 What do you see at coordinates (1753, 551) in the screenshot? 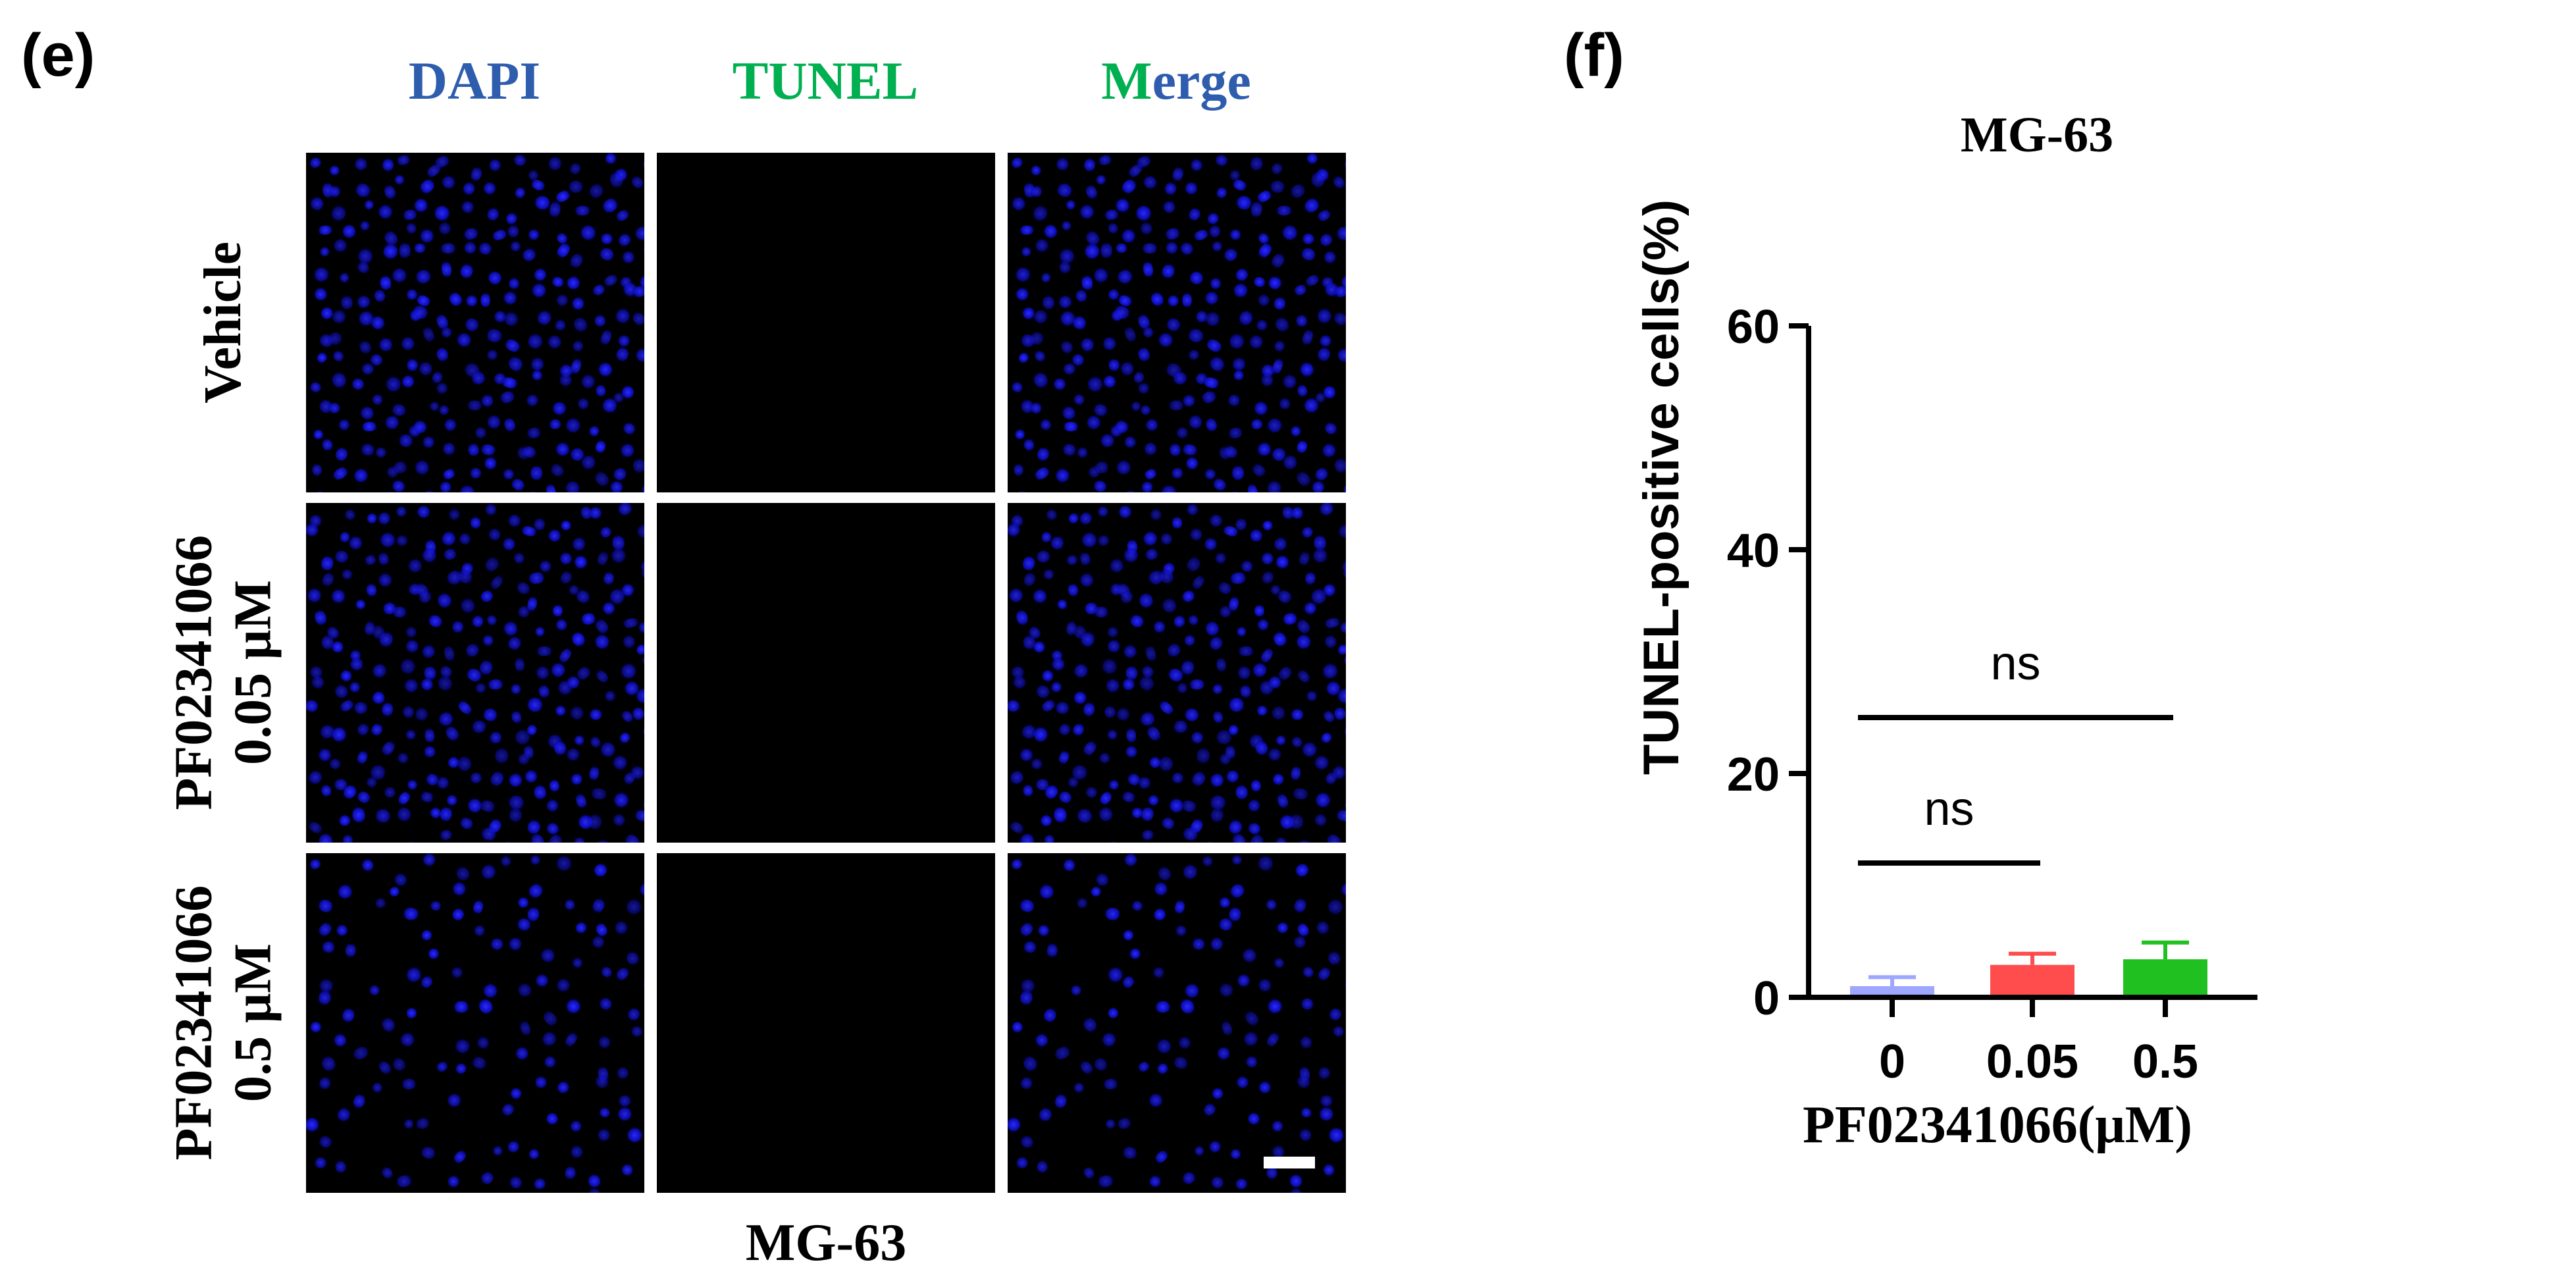
I see `y-tick-label: 40` at bounding box center [1753, 551].